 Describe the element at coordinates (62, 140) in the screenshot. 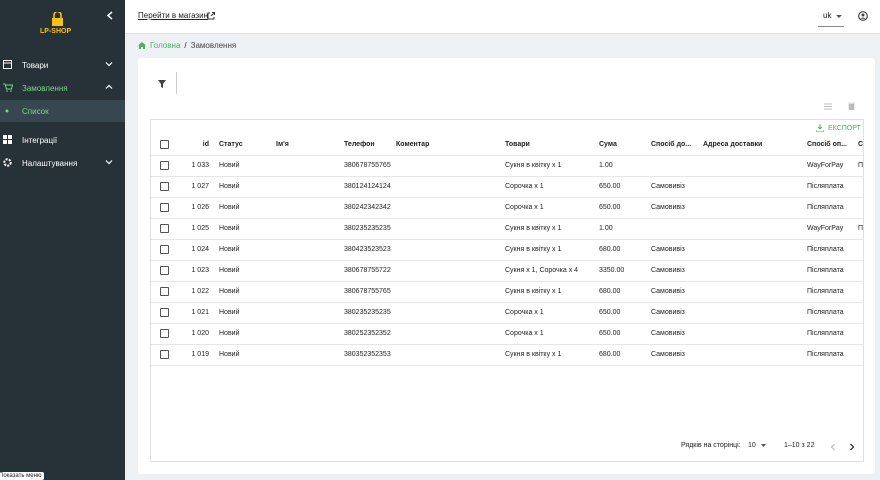

I see `menu-item: Інтеграції` at that location.